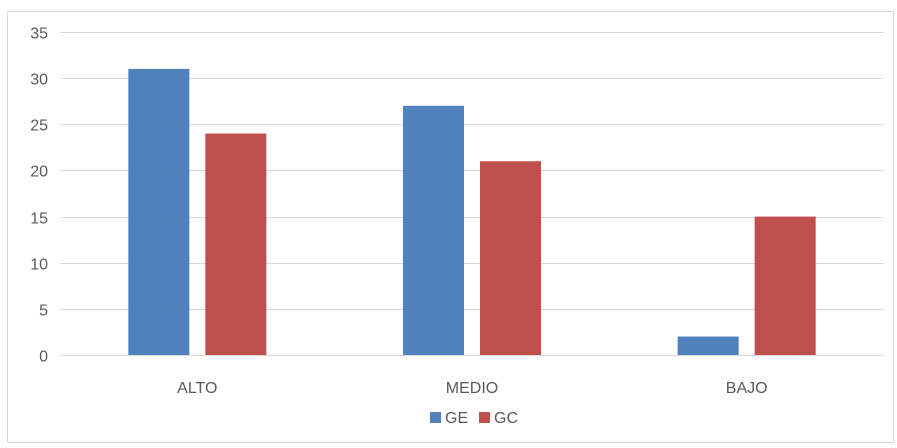 This screenshot has height=448, width=897. I want to click on y-tick-label-5: 5, so click(43, 311).